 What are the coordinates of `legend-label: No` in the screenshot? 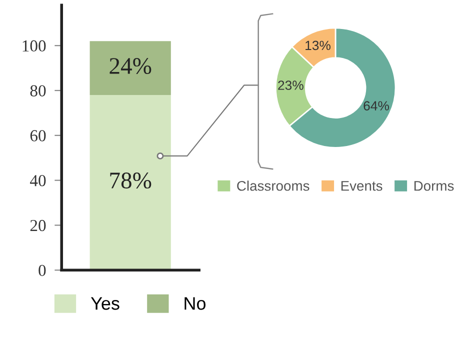 It's located at (195, 303).